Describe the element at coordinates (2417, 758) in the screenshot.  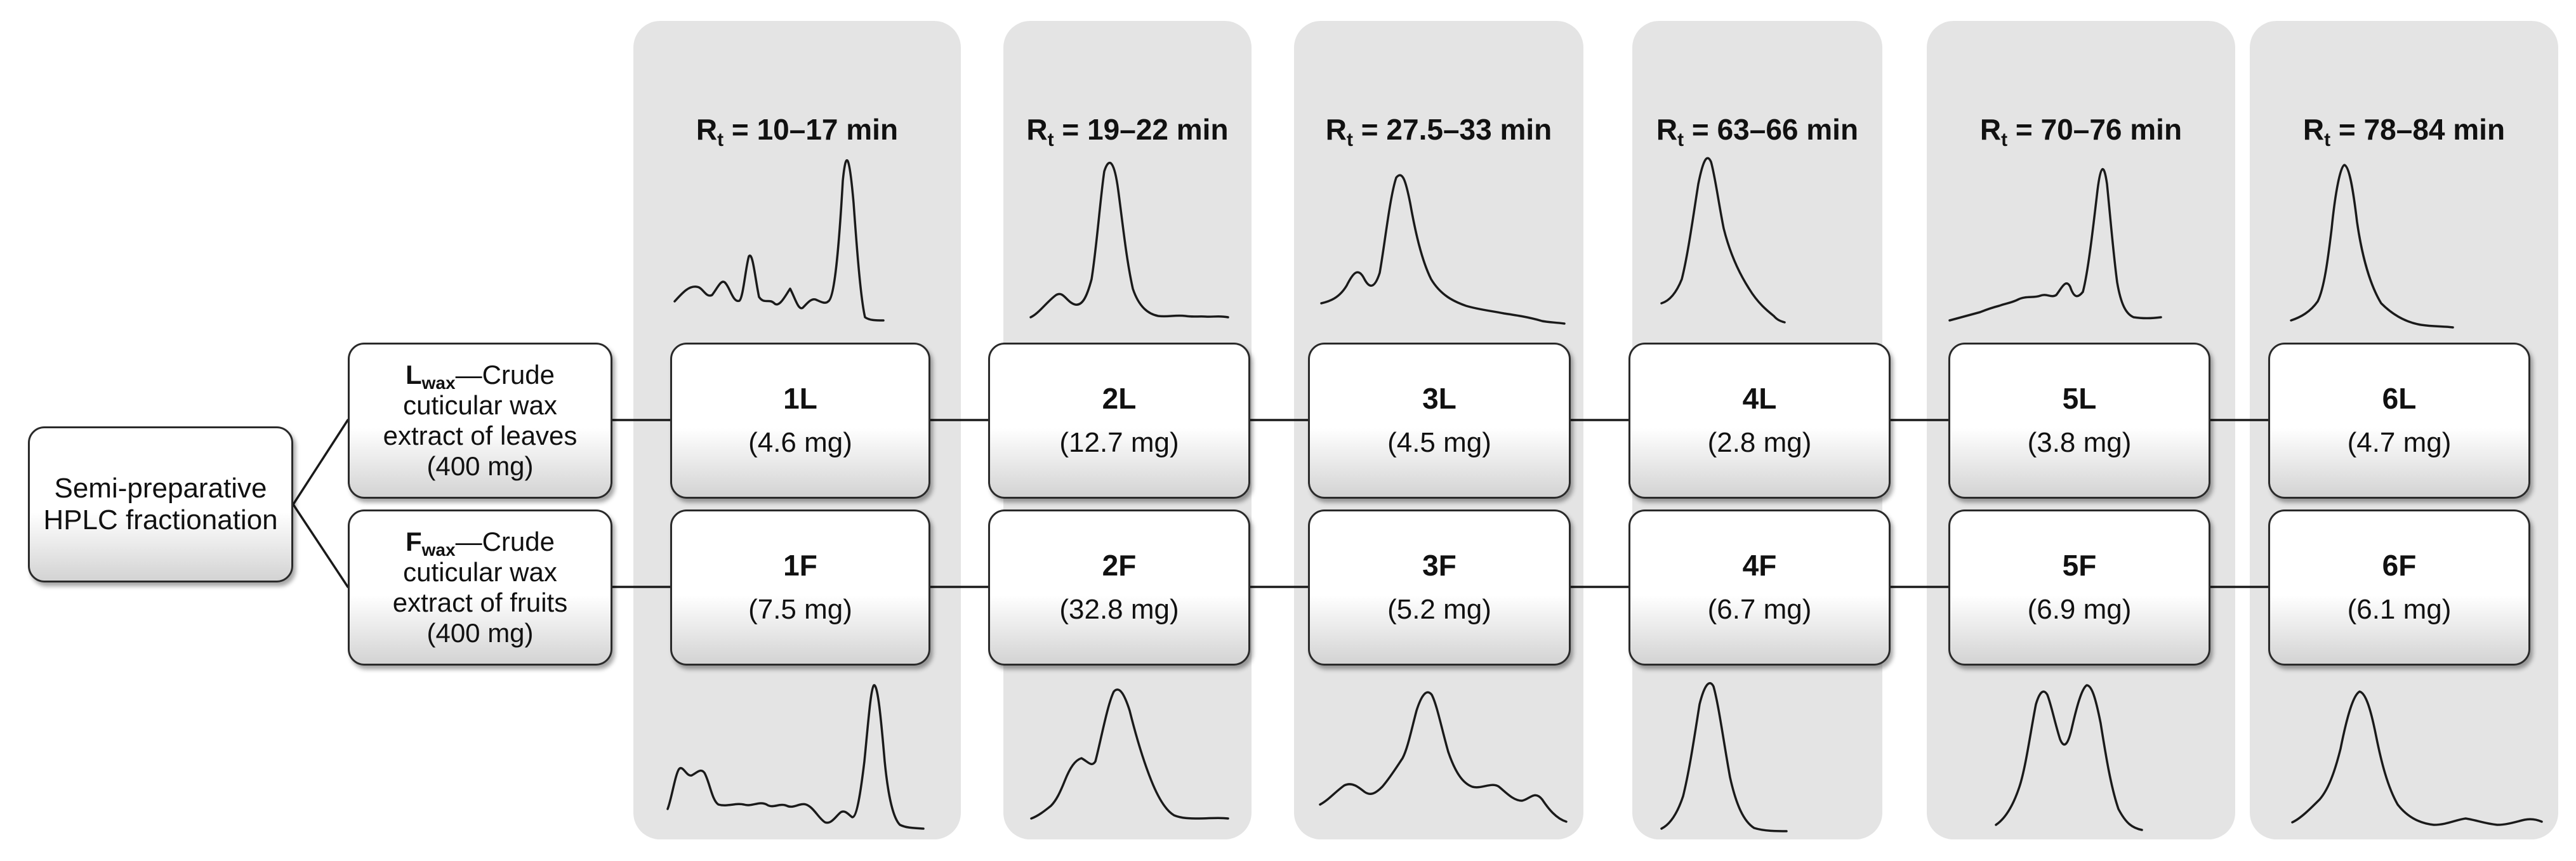
I see `chromatogram-6F` at that location.